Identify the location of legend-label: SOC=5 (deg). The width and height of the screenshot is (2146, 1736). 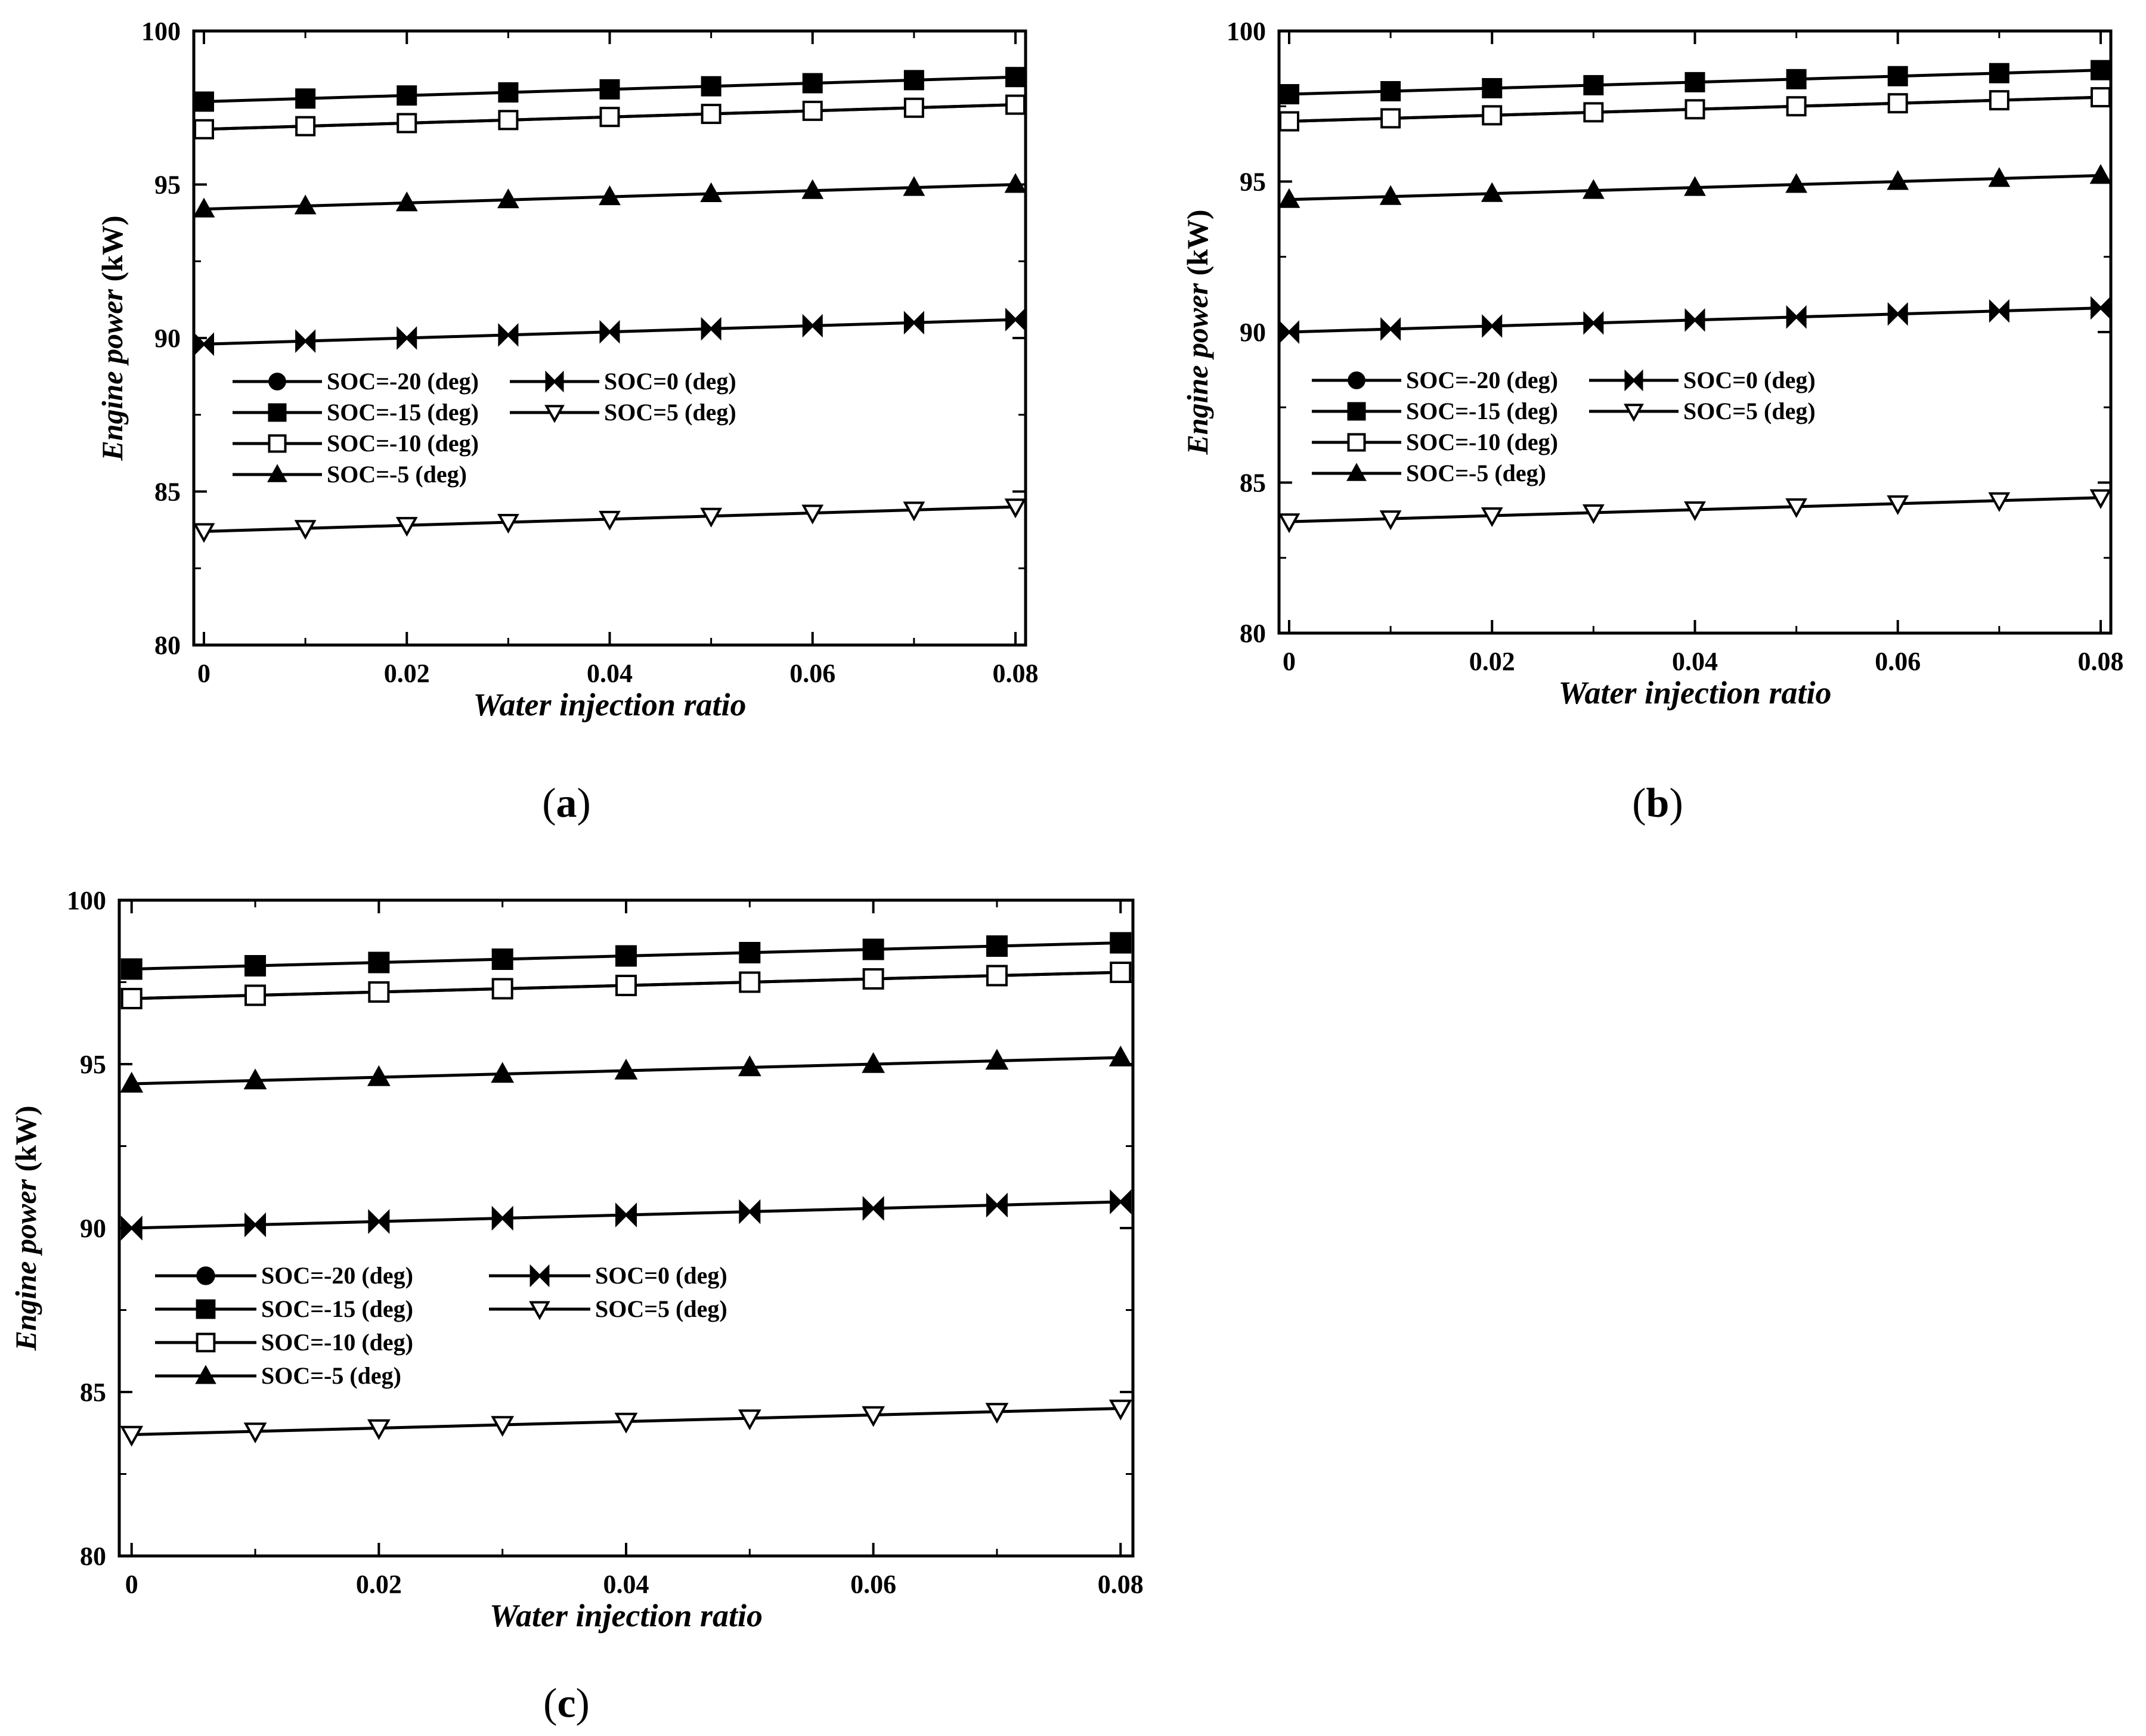
(661, 1308).